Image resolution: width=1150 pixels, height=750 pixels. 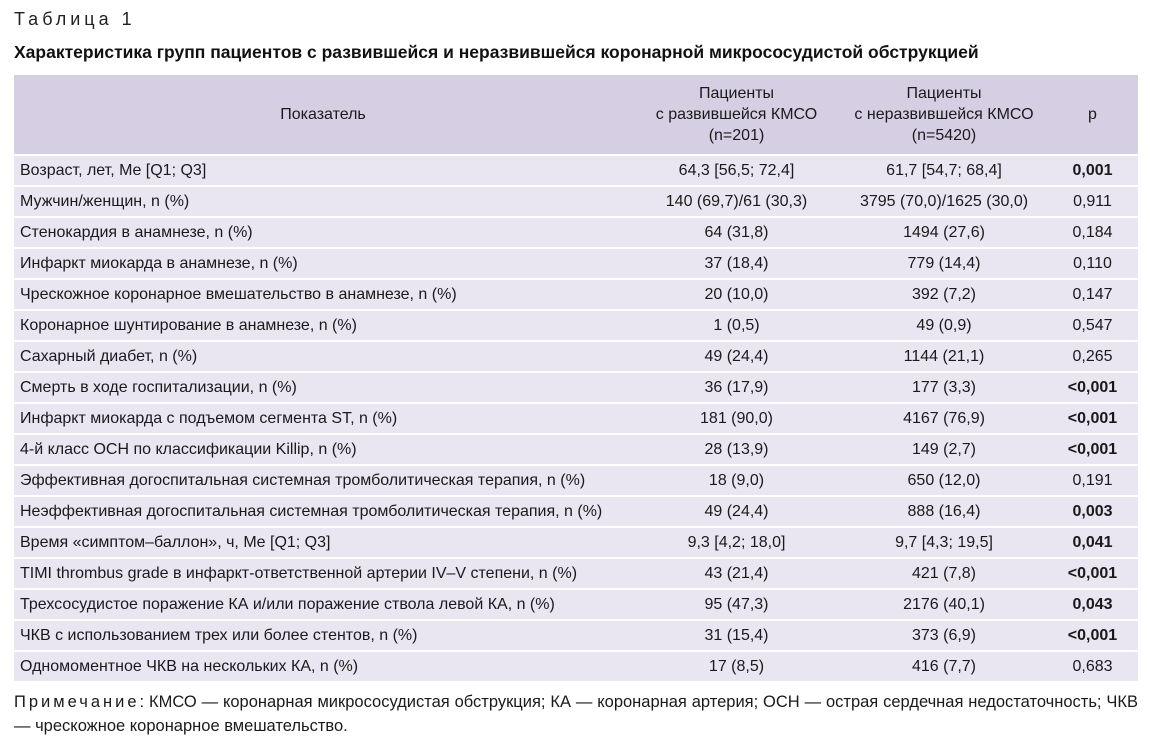 What do you see at coordinates (944, 325) in the screenshot?
I see `row-value-undeveloped: 49 (0,9)` at bounding box center [944, 325].